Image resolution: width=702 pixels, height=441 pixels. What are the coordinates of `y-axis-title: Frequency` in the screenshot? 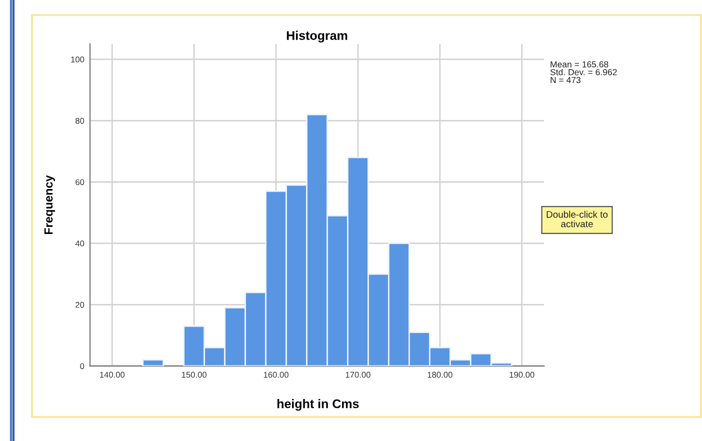 It's located at (49, 204).